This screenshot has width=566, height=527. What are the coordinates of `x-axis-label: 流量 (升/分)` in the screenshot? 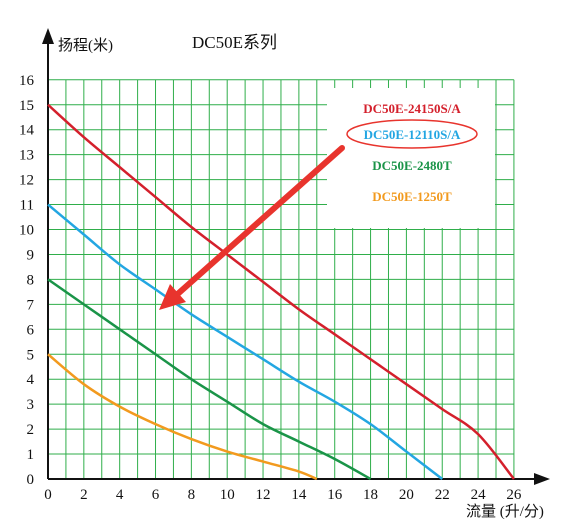 It's located at (505, 511).